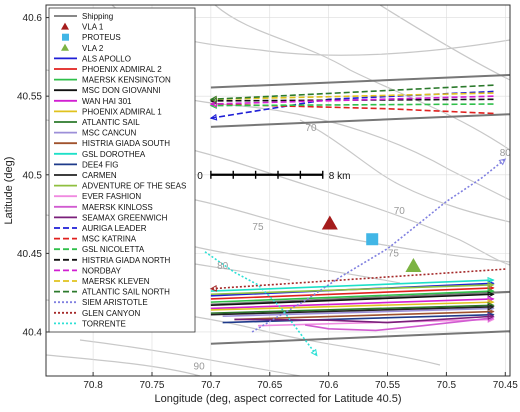 Image resolution: width=520 pixels, height=412 pixels. I want to click on markers, so click(371, 243).